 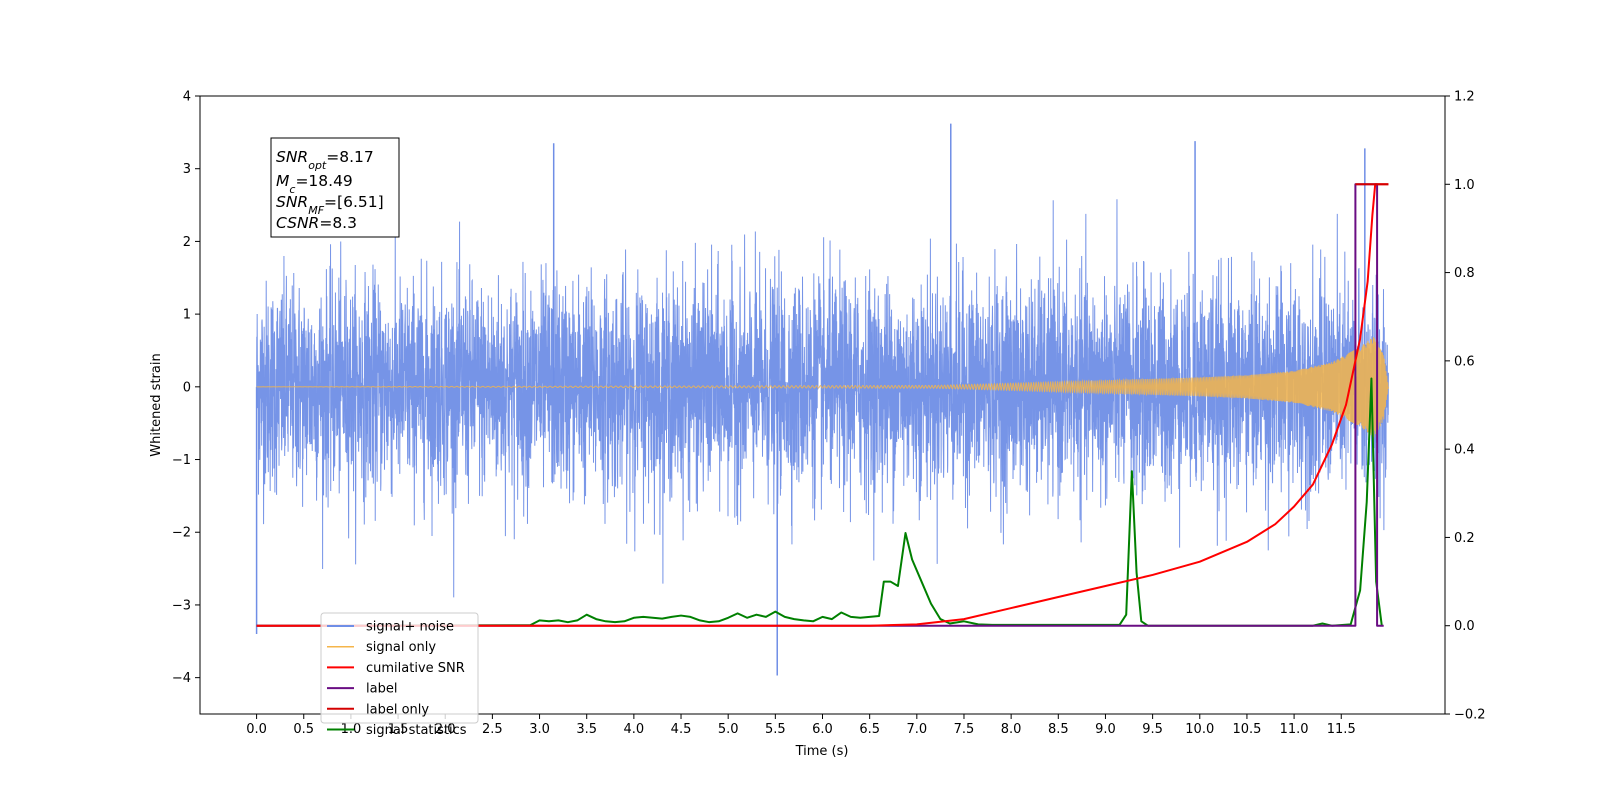 What do you see at coordinates (330, 205) in the screenshot?
I see `annotation-line-snr-mf: SNRMF=[6.51]` at bounding box center [330, 205].